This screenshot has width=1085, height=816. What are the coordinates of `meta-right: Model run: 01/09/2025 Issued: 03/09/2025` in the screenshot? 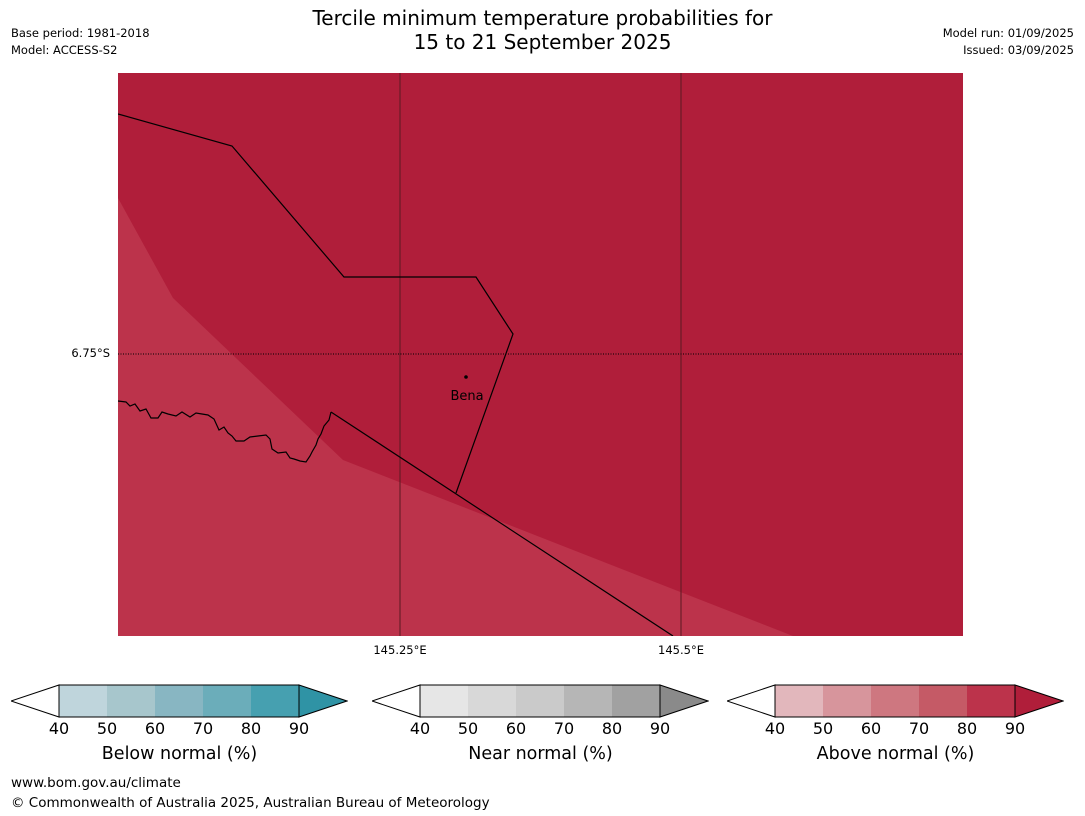 It's located at (1008, 42).